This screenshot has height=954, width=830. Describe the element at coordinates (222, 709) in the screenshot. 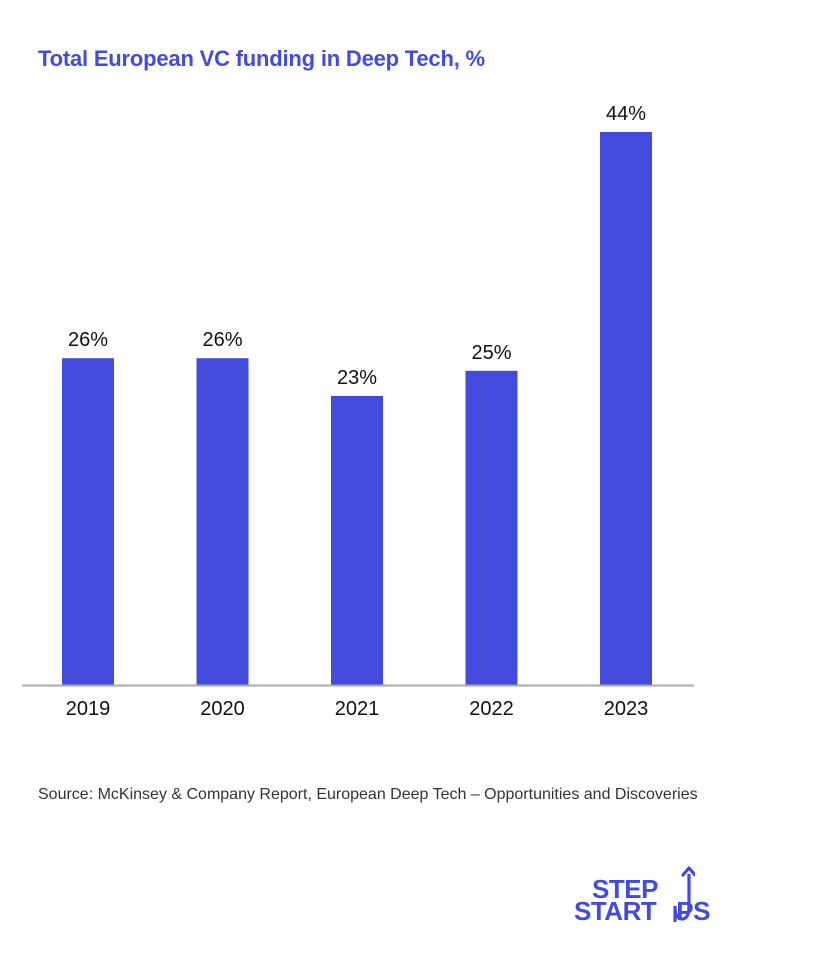

I see `x-tick-label-2020: 2020` at that location.